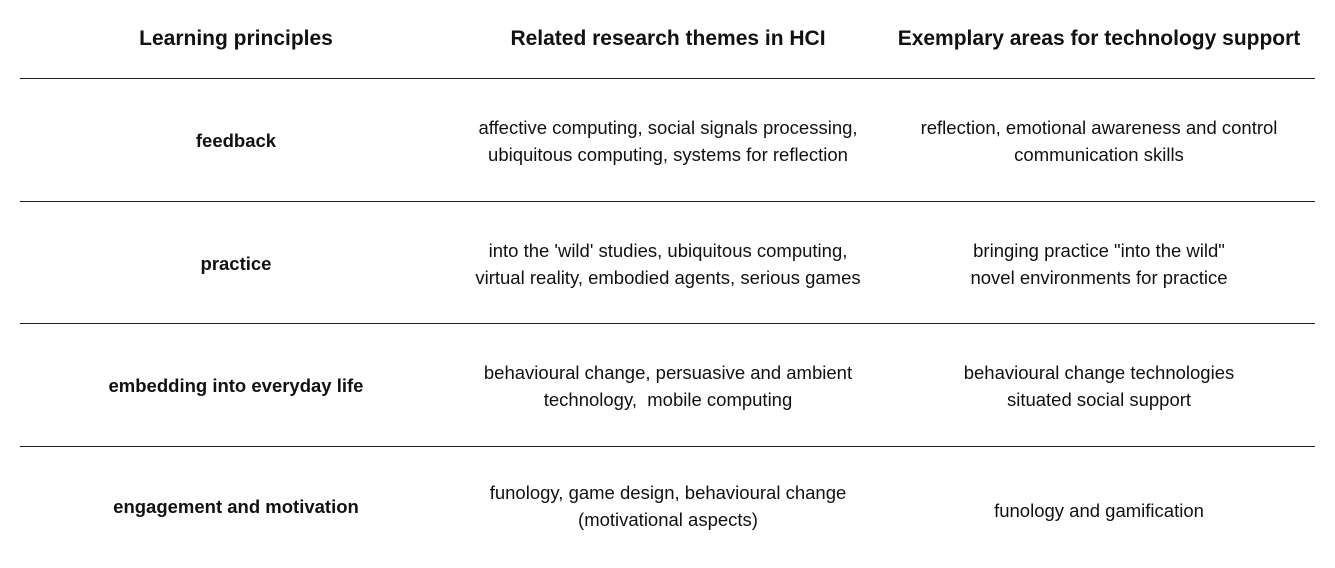 Image resolution: width=1335 pixels, height=568 pixels. I want to click on areas-line: communication skills, so click(1099, 154).